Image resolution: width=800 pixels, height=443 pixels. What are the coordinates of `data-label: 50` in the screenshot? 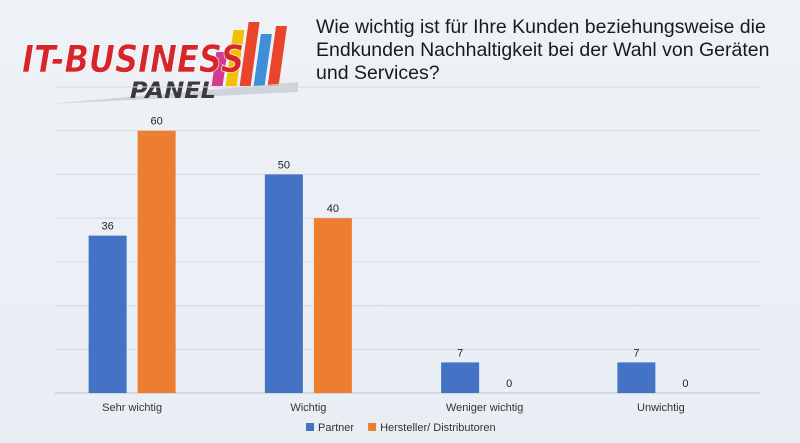 It's located at (284, 165).